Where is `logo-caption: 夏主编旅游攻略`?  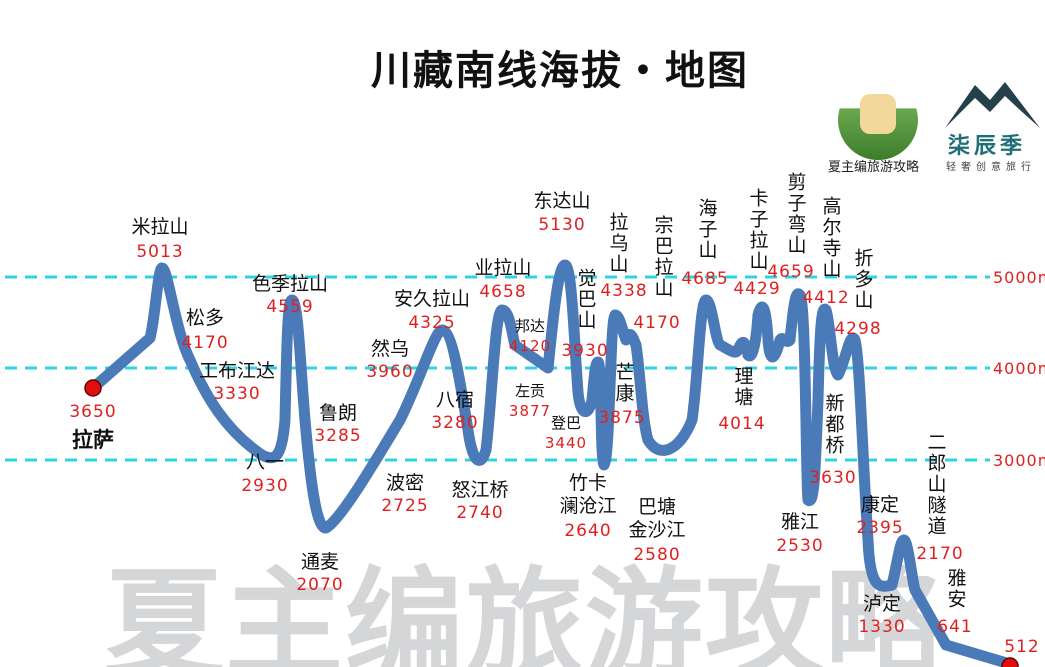 logo-caption: 夏主编旅游攻略 is located at coordinates (874, 167).